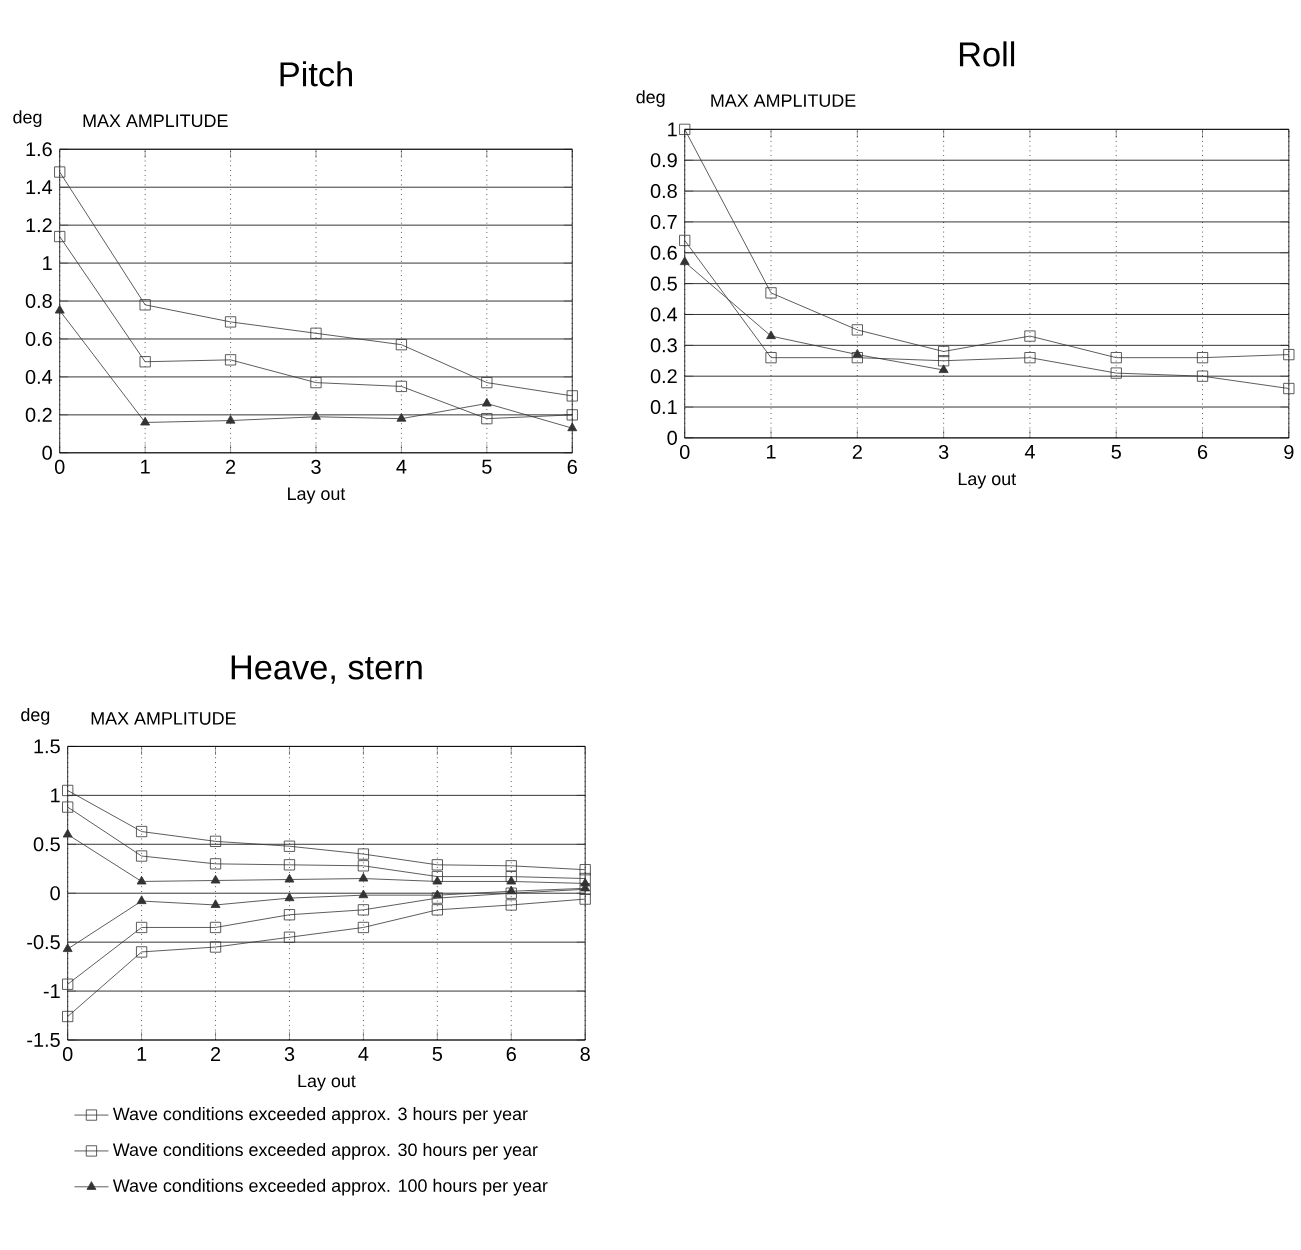 The width and height of the screenshot is (1301, 1250). Describe the element at coordinates (1289, 451) in the screenshot. I see `x-tick-label: 9` at that location.